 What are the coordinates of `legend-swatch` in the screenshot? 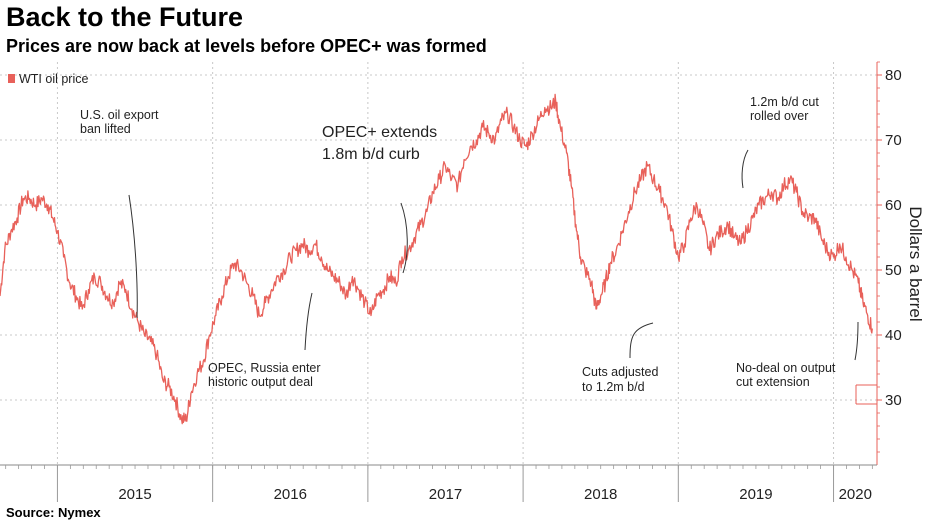 It's located at (11, 78).